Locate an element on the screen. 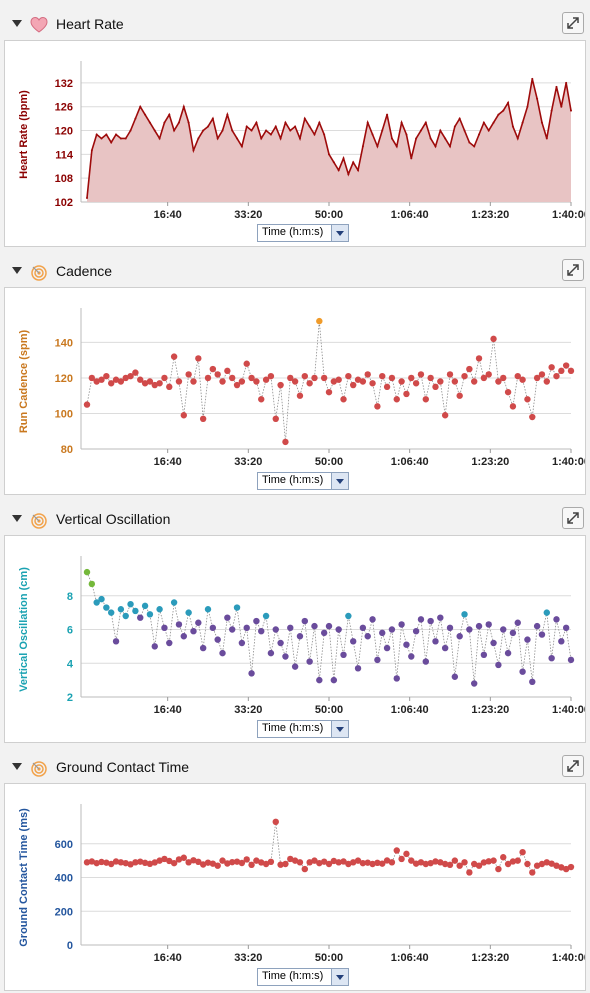 The width and height of the screenshot is (590, 993). running-icon is located at coordinates (39, 520).